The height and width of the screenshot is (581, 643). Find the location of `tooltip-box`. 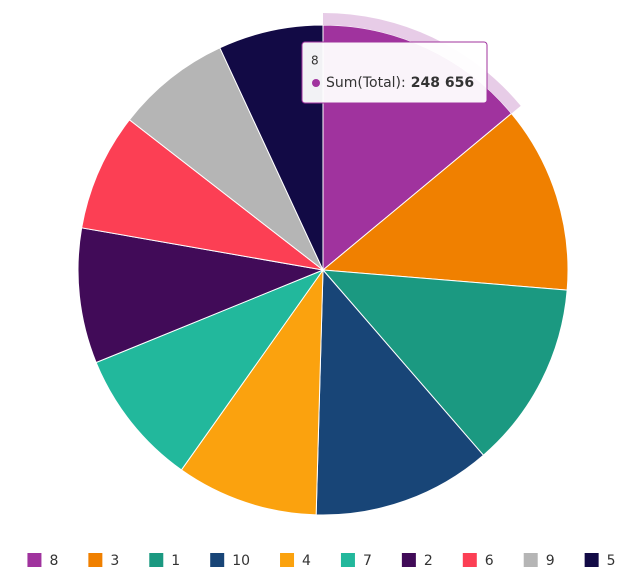

tooltip-box is located at coordinates (394, 72).